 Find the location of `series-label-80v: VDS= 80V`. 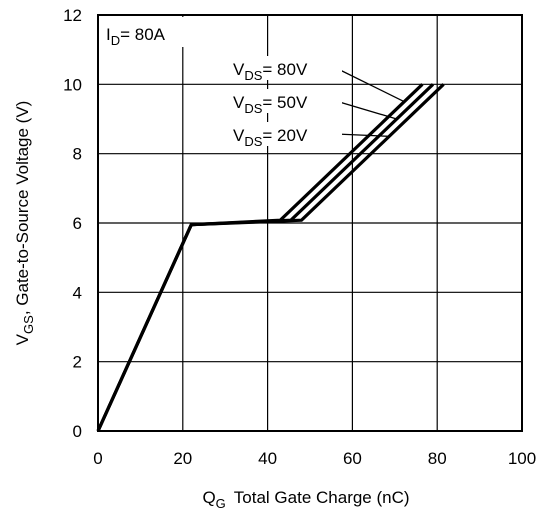

series-label-80v: VDS= 80V is located at coordinates (270, 71).